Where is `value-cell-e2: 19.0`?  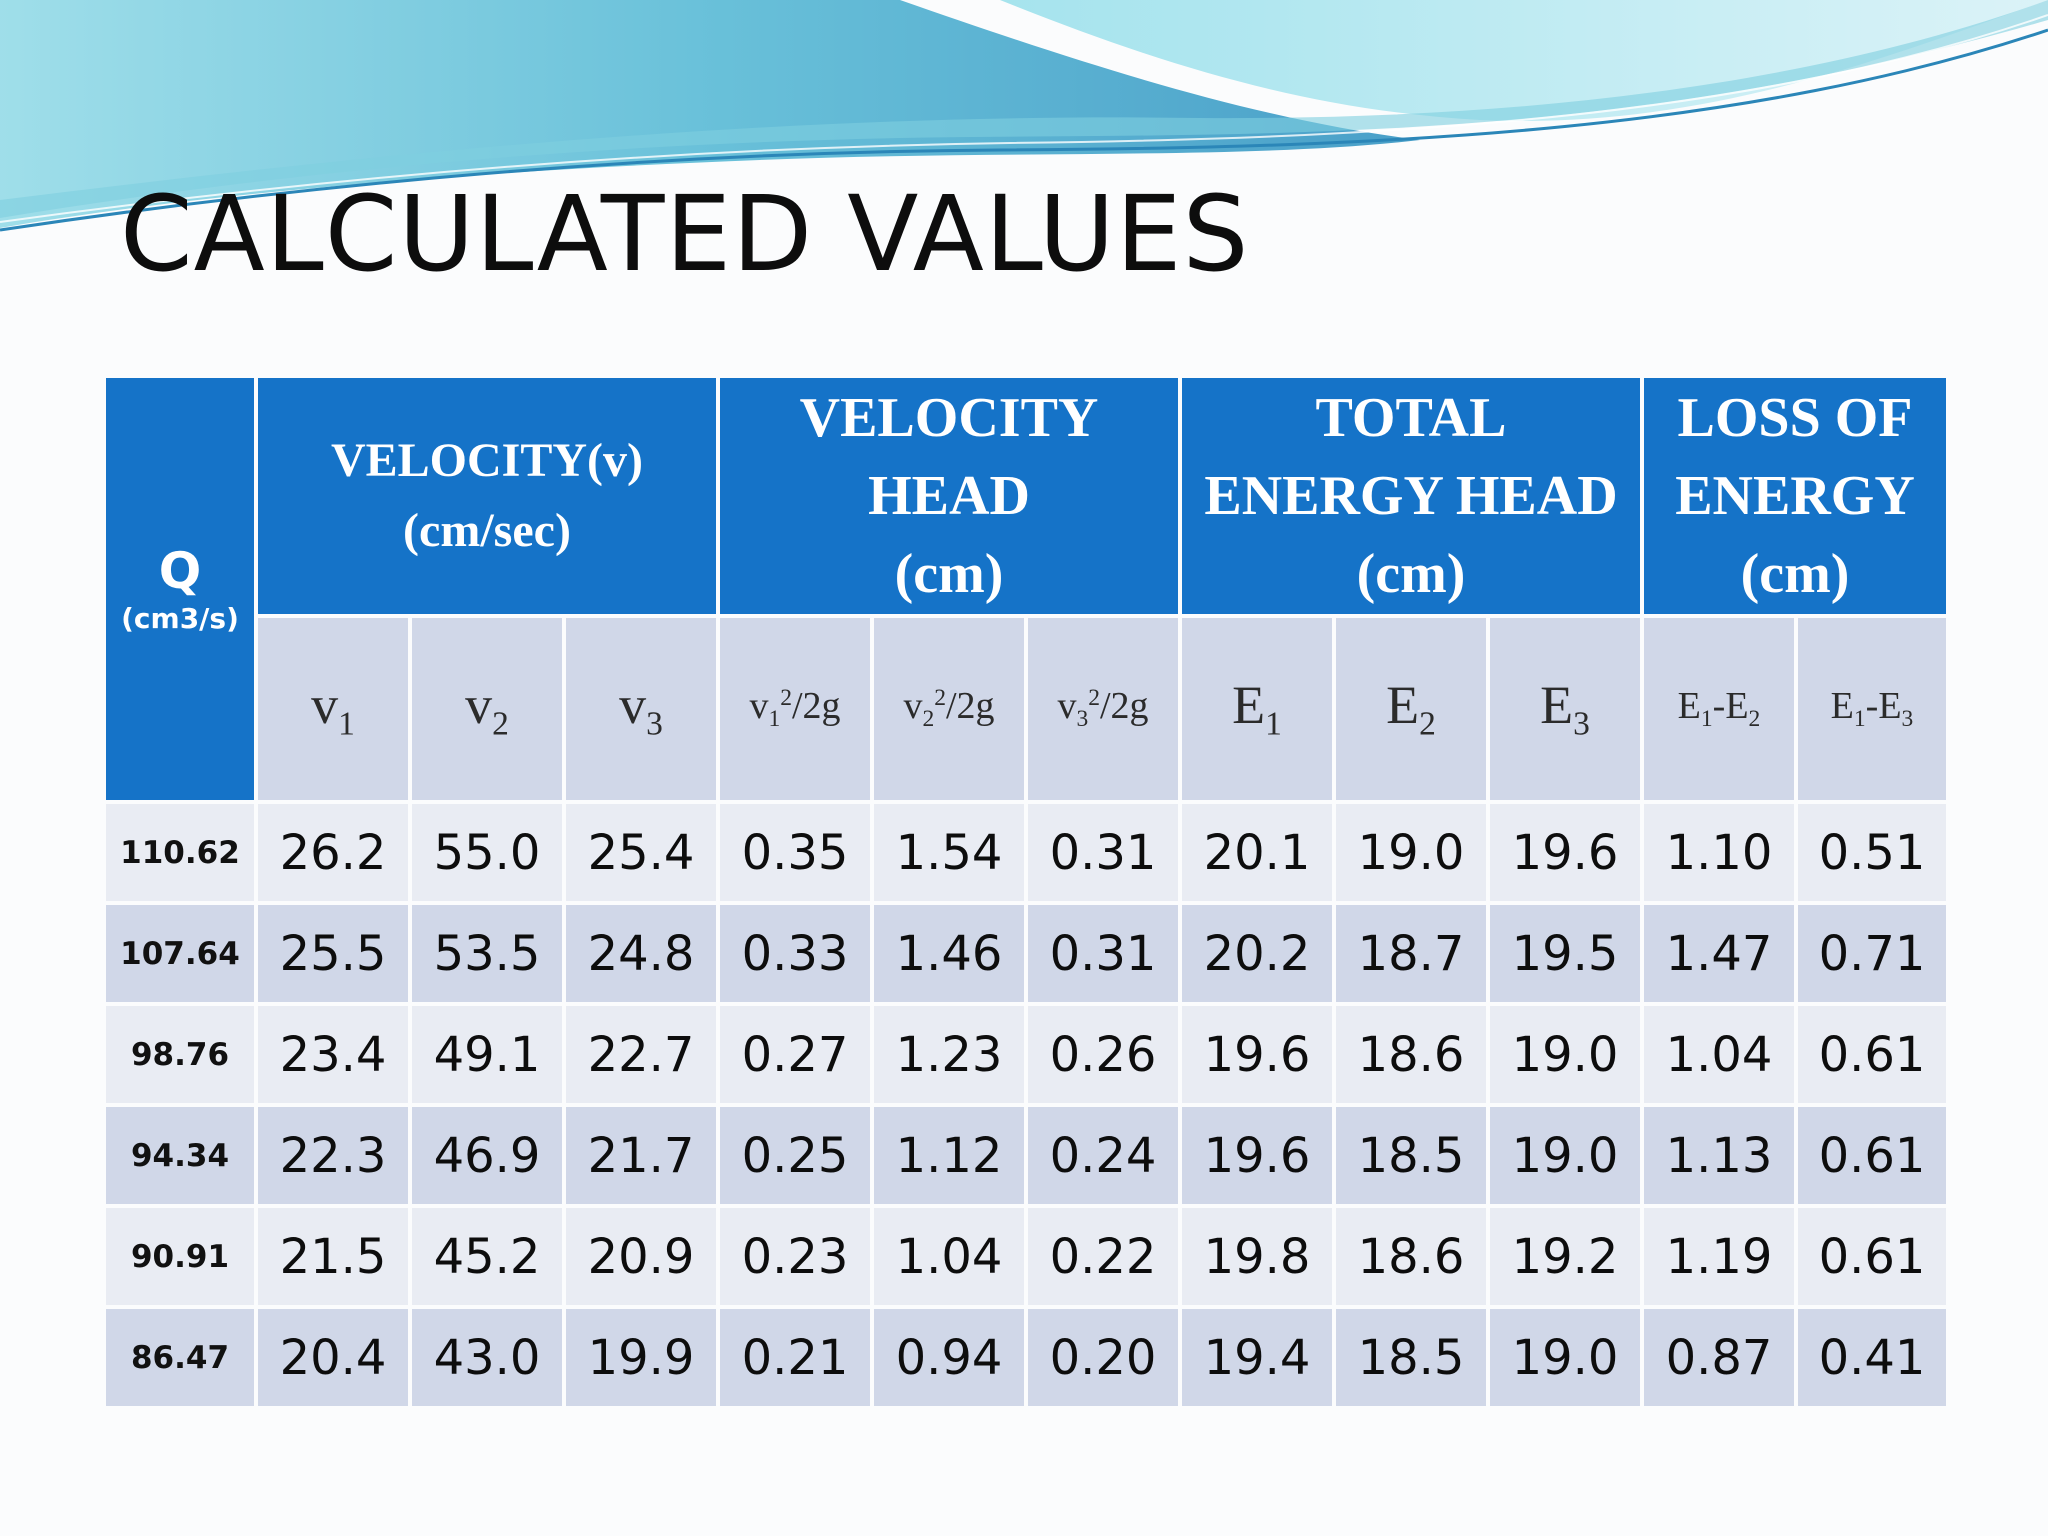 value-cell-e2: 19.0 is located at coordinates (1411, 852).